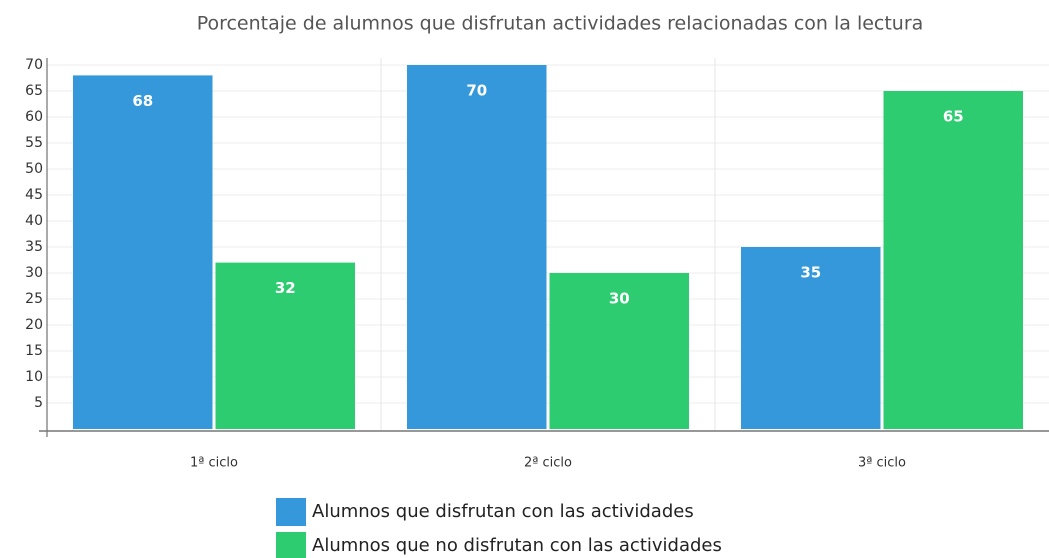 This screenshot has width=1049, height=558. I want to click on value-label: 68, so click(142, 101).